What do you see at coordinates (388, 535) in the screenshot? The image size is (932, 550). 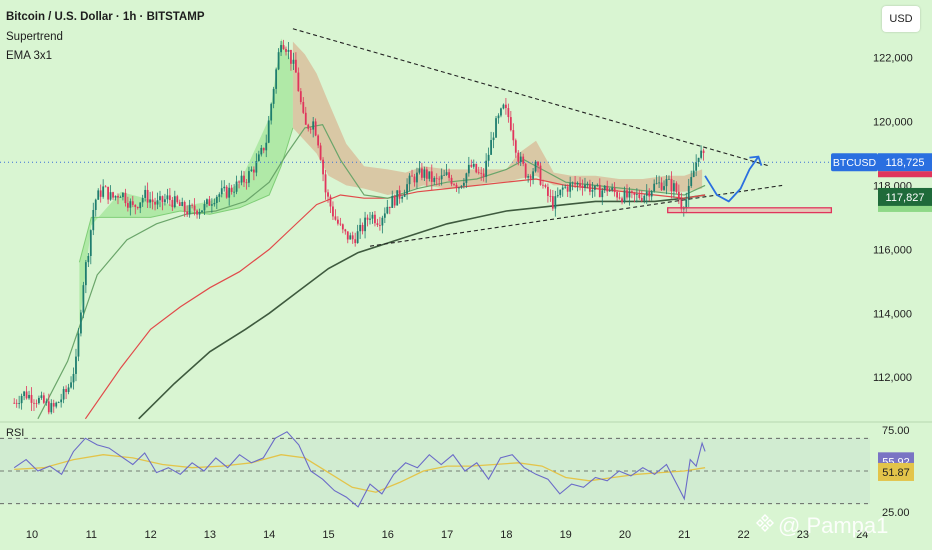 I see `x-tick-label: 16` at bounding box center [388, 535].